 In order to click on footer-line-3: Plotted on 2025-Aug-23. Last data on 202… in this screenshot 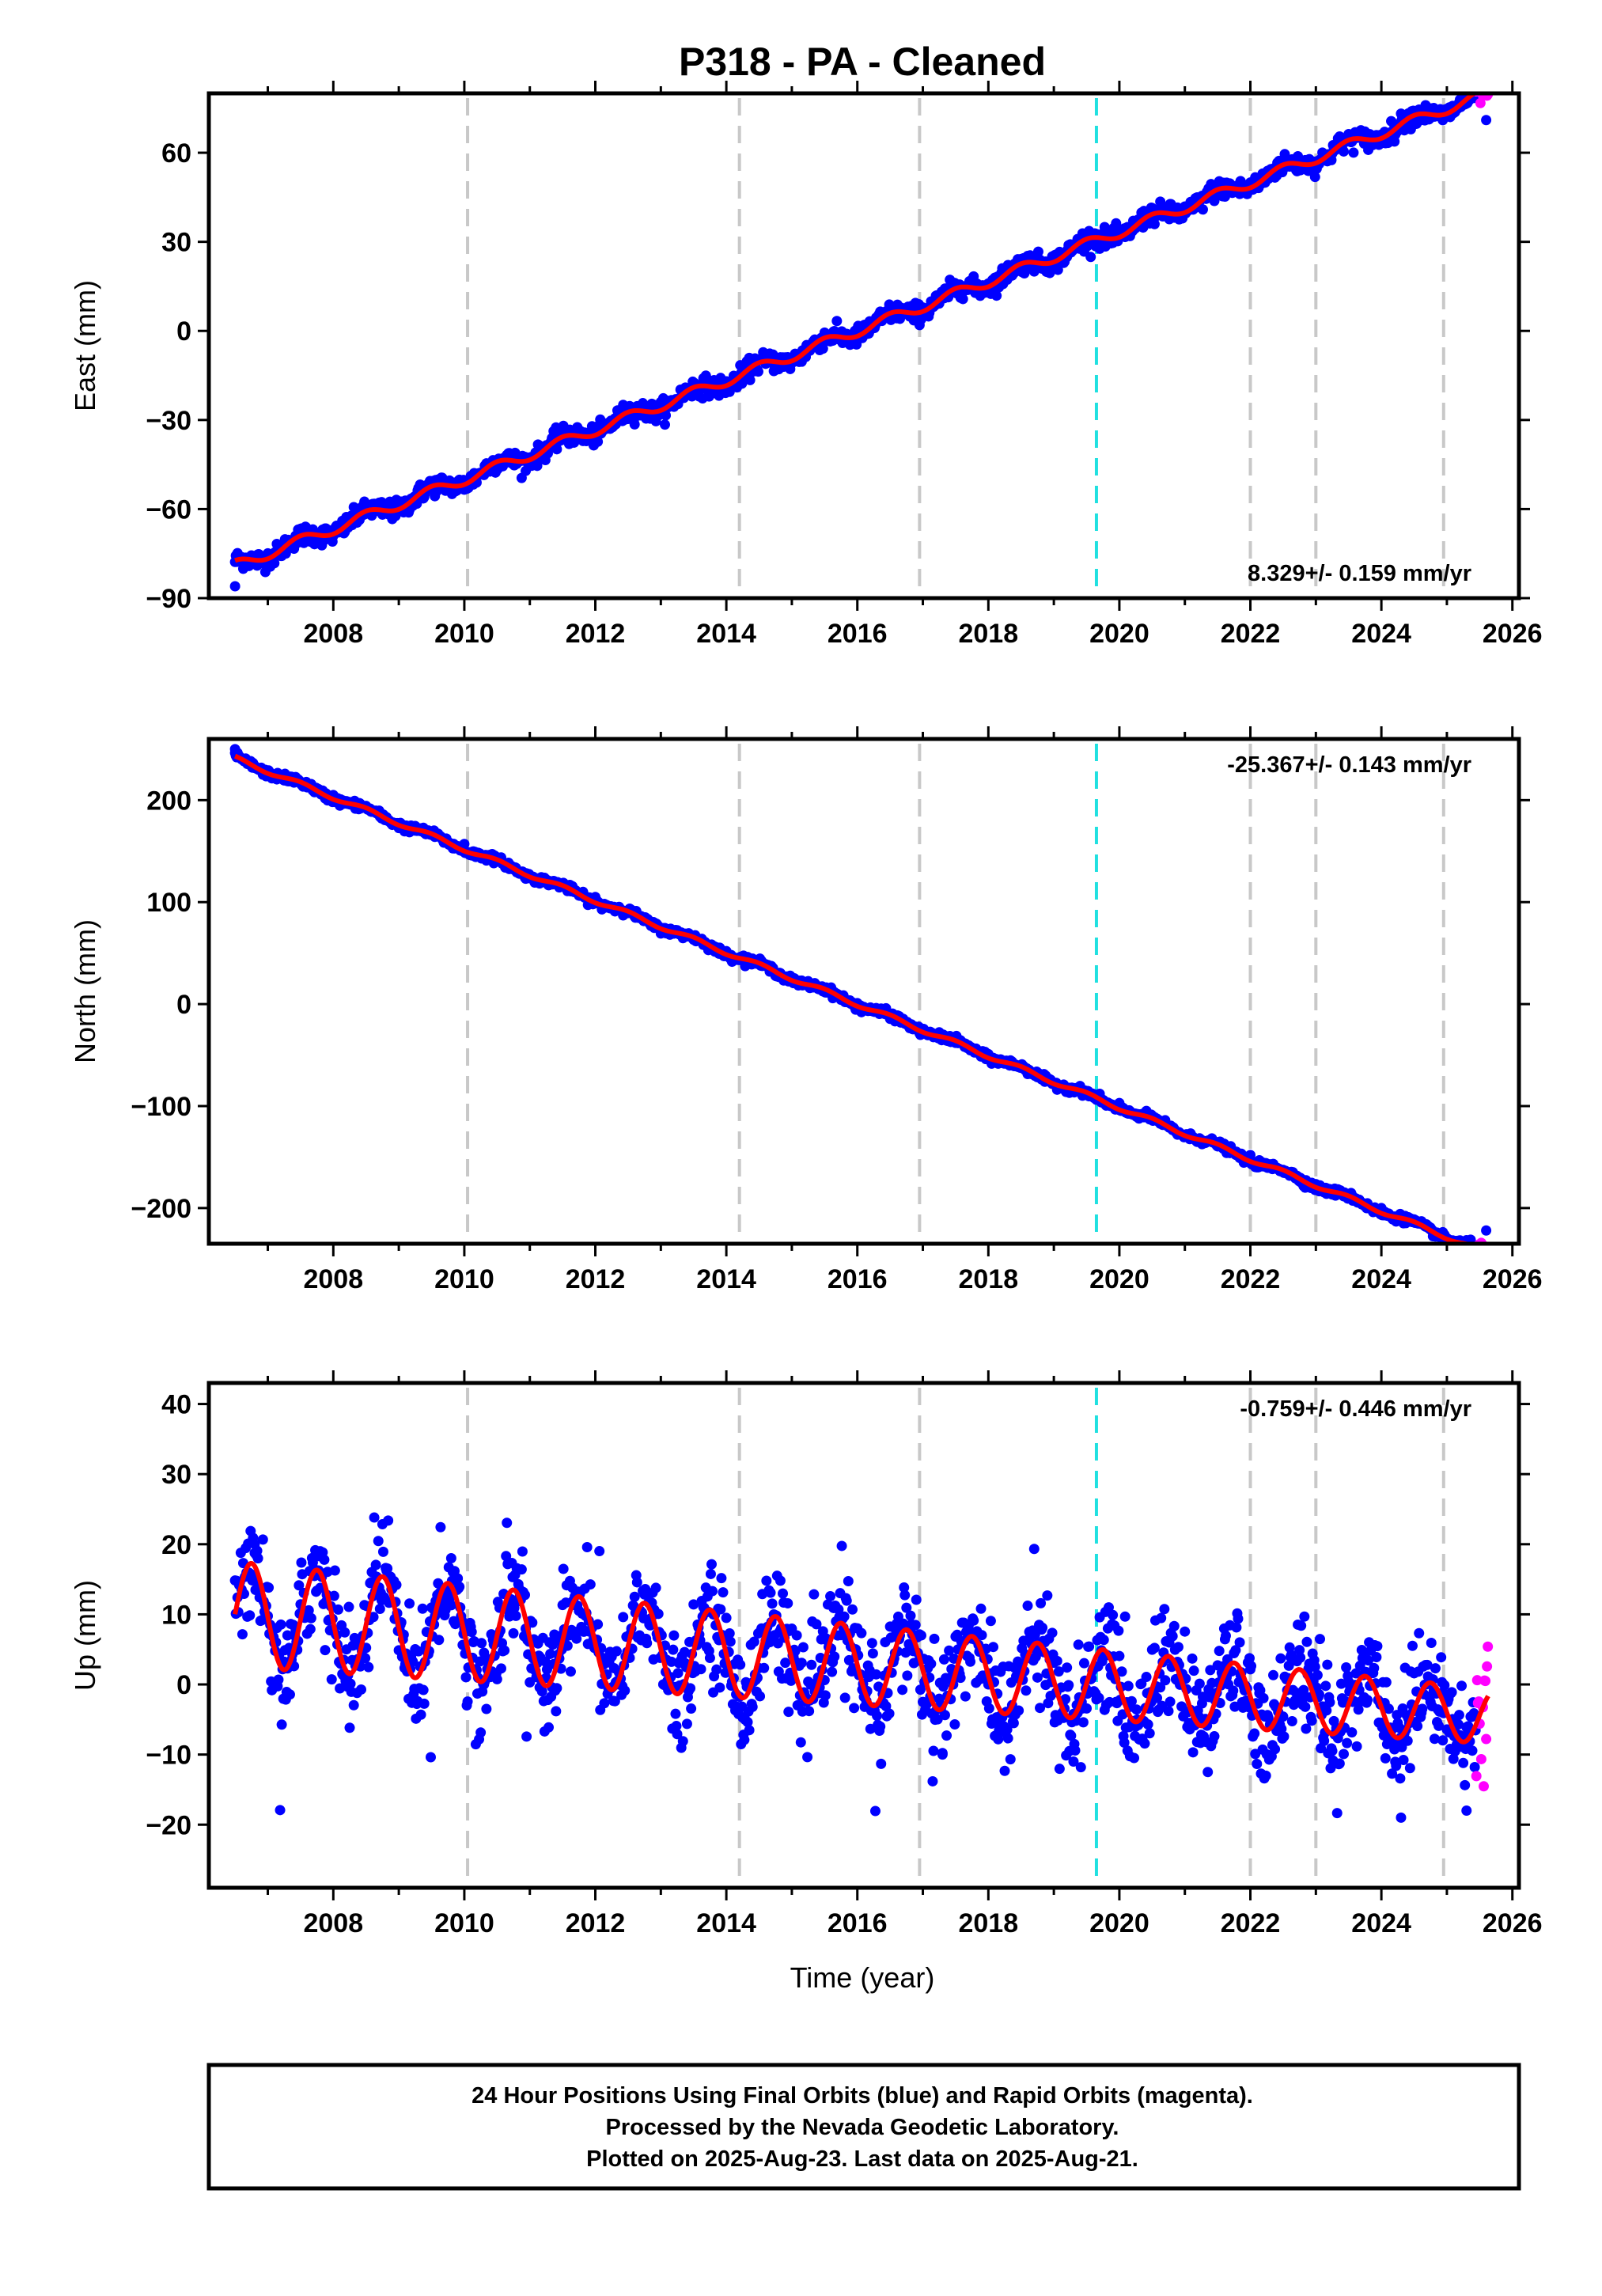, I will do `click(862, 2159)`.